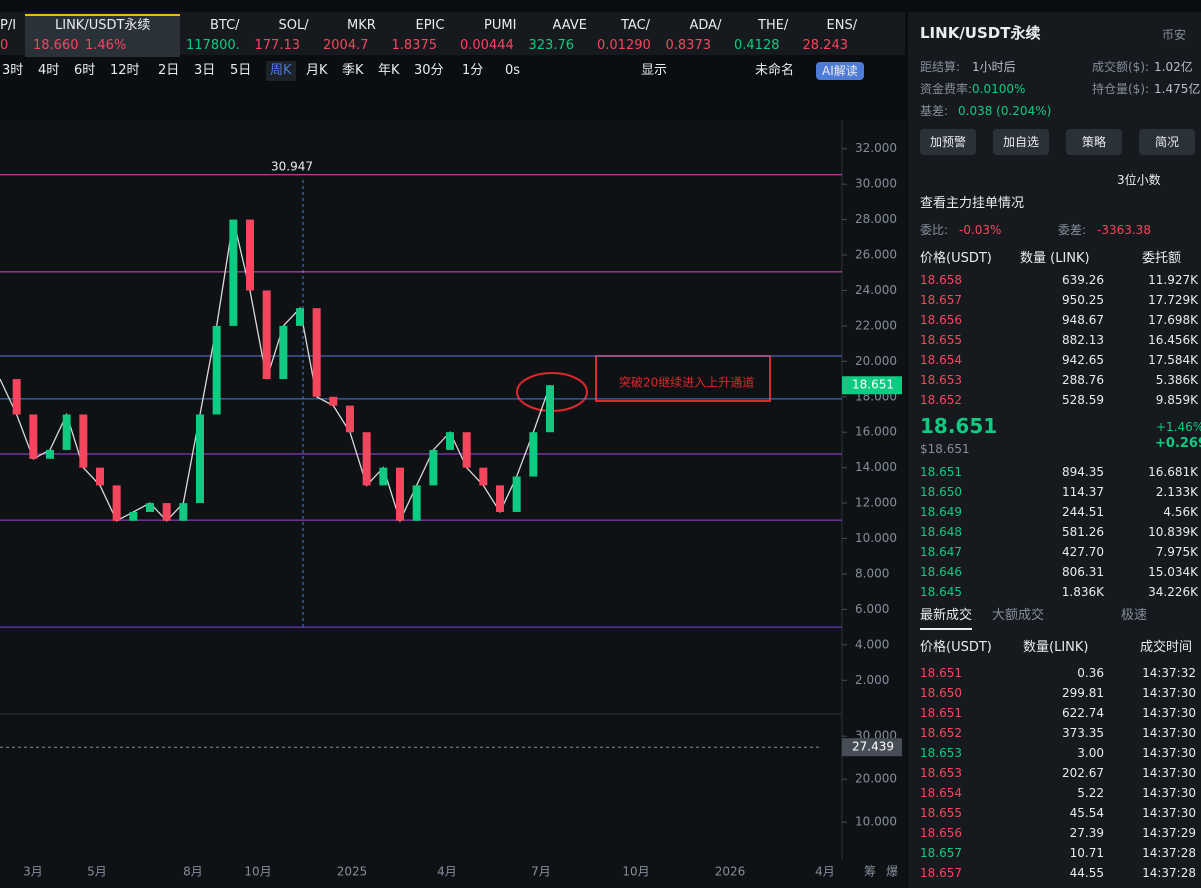 Image resolution: width=1201 pixels, height=888 pixels. What do you see at coordinates (876, 148) in the screenshot?
I see `y-tick-label: 32.000` at bounding box center [876, 148].